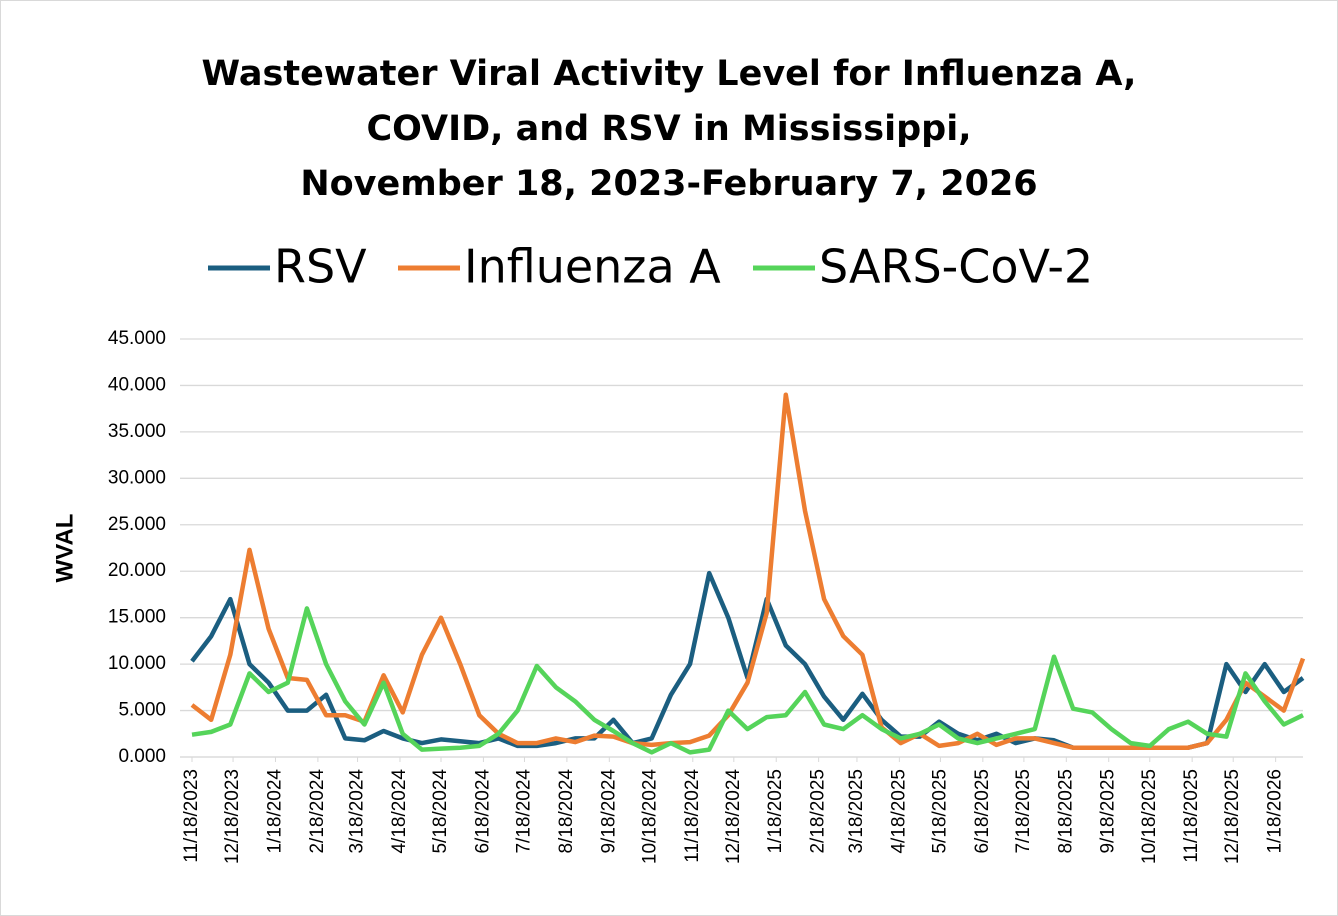 Image resolution: width=1338 pixels, height=916 pixels. Describe the element at coordinates (399, 811) in the screenshot. I see `x-tick-label: 4/18/2024` at that location.